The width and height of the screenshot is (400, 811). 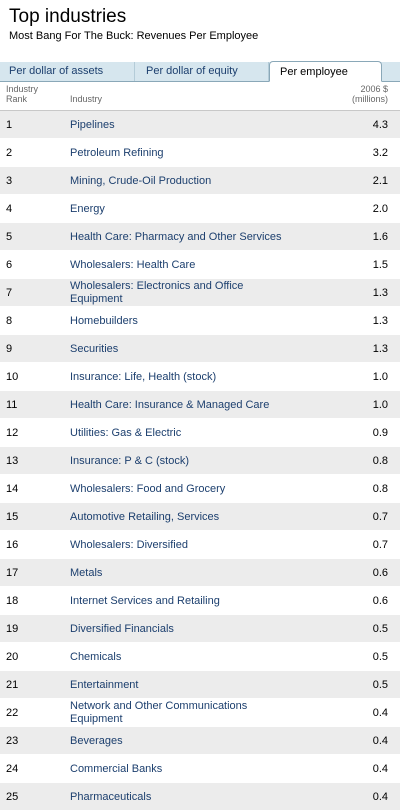 I want to click on column-headers: Industry Rank Industry 2006 $ (millions), so click(x=200, y=96).